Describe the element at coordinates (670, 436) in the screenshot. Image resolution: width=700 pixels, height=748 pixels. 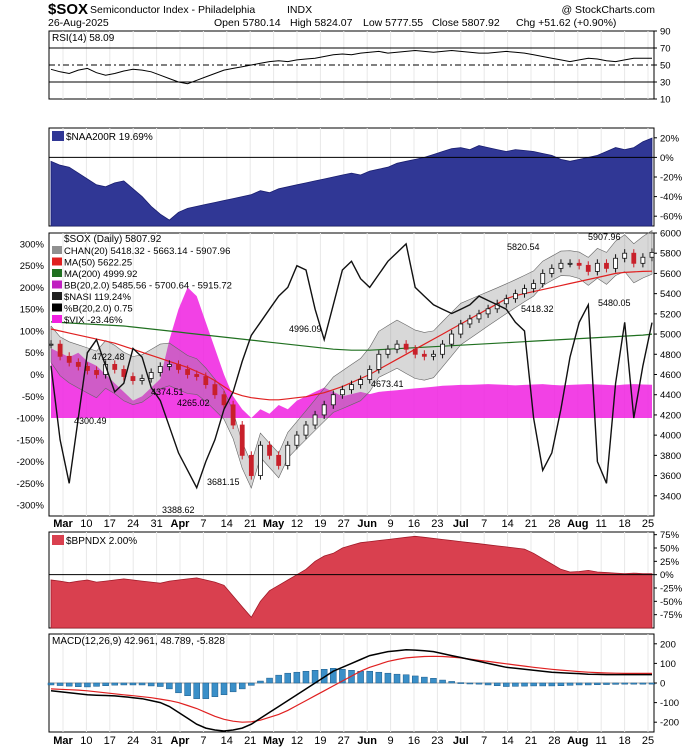
I see `y-tick-label: 4000` at that location.